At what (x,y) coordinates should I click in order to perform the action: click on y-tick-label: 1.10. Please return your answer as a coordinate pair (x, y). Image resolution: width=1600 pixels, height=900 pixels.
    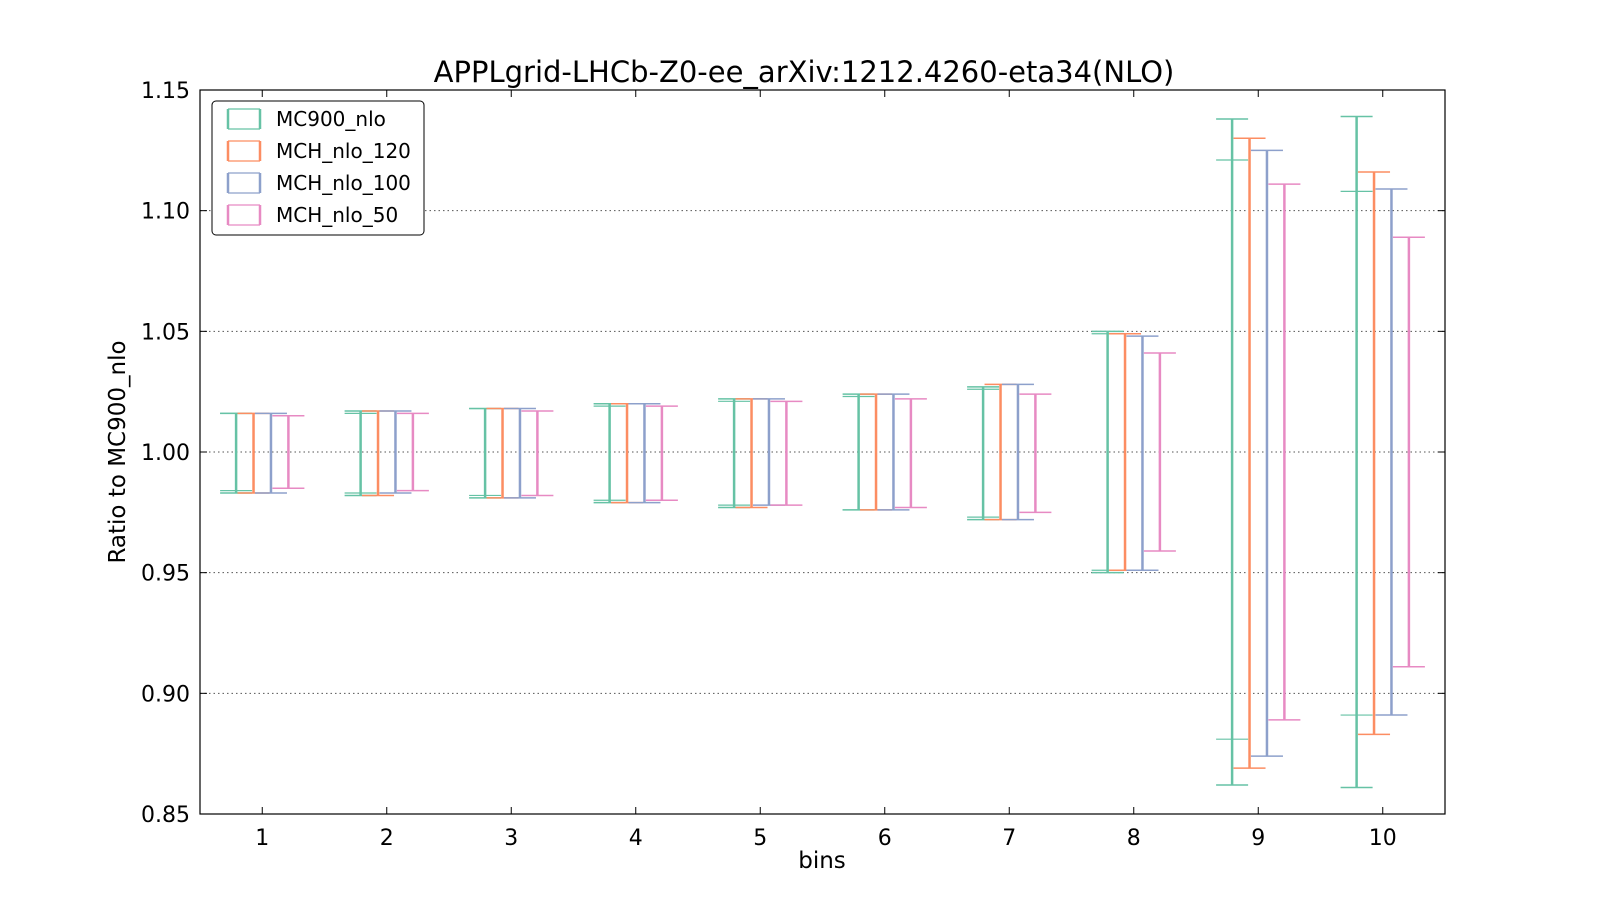
    Looking at the image, I should click on (165, 212).